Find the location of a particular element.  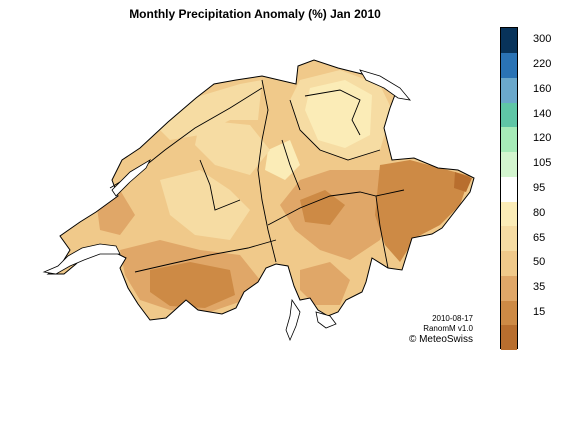

legend-label: 50 is located at coordinates (539, 262).